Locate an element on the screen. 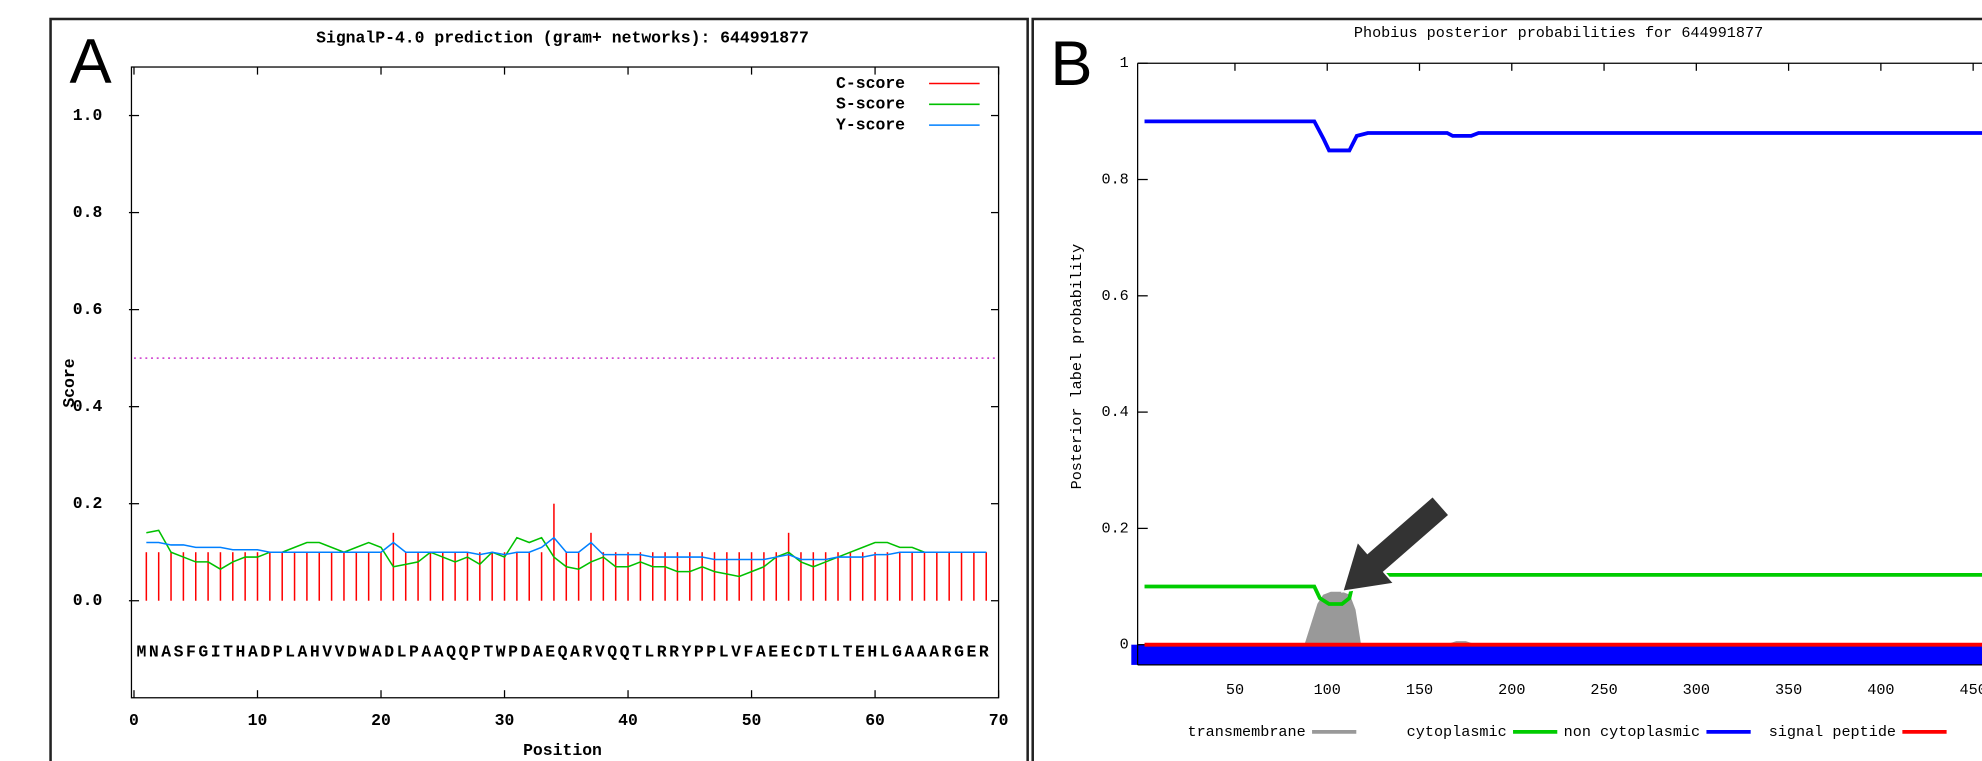 This screenshot has height=761, width=1982. x-tick-label: 200 is located at coordinates (1511, 690).